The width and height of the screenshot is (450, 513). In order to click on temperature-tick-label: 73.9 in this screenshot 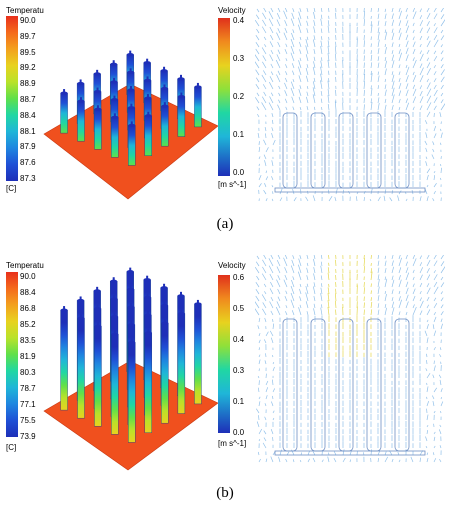, I will do `click(28, 436)`.